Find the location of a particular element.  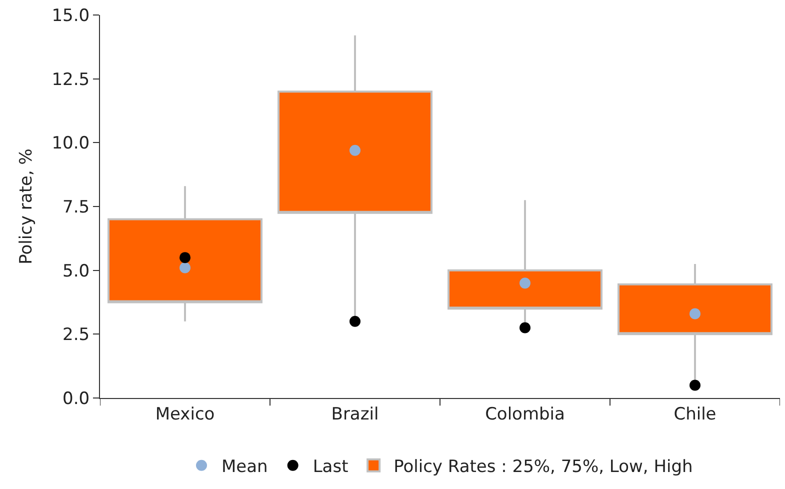

legend-label: Last is located at coordinates (330, 466).